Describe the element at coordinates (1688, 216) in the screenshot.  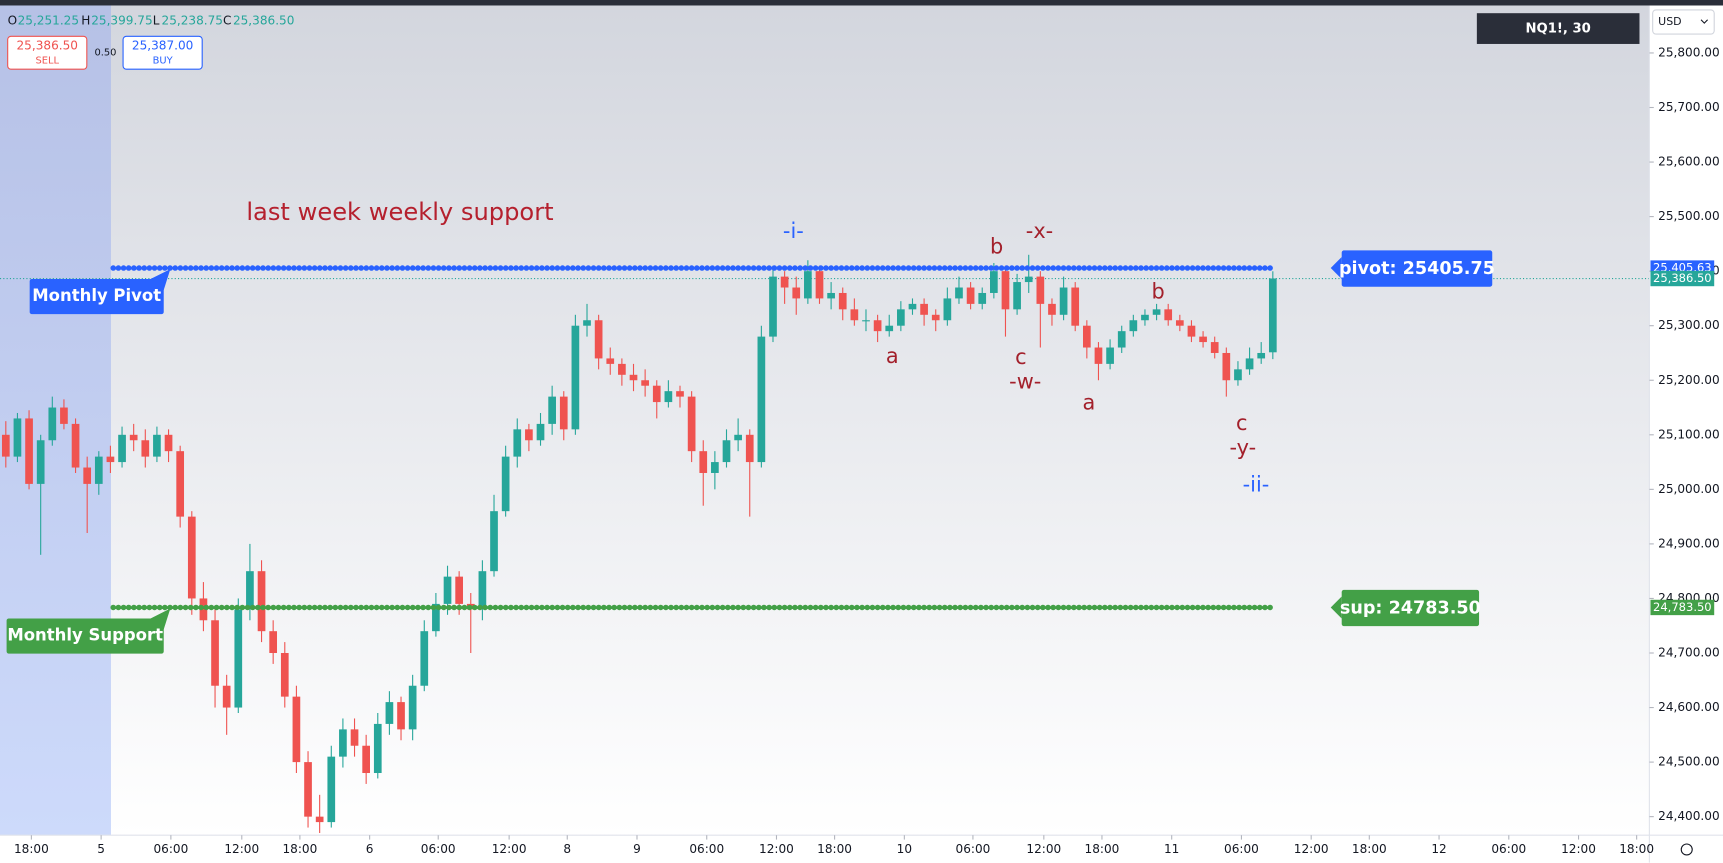
I see `y-tick-label: 25,500.00` at that location.